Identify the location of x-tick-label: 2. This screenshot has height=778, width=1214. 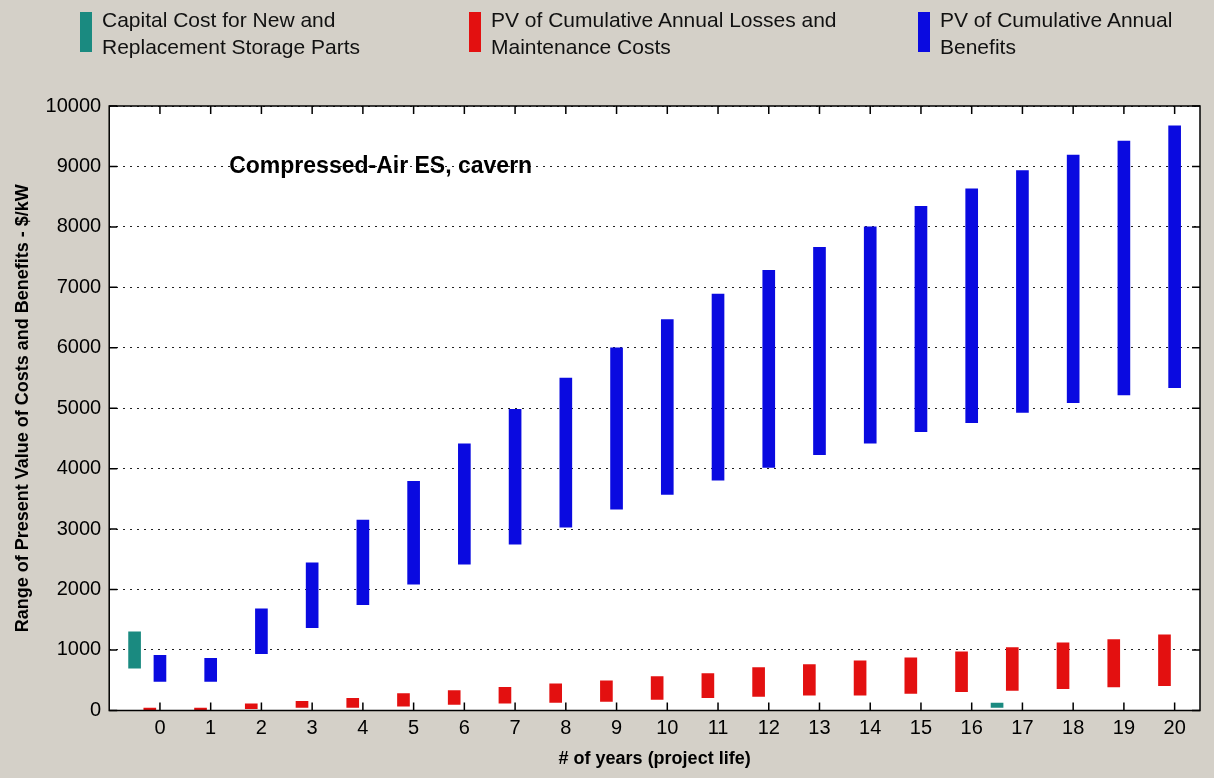
(261, 726).